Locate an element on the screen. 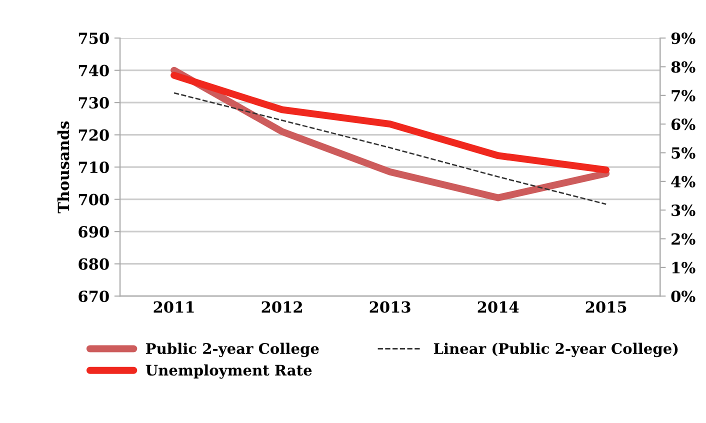 This screenshot has width=706, height=423. y2-tick-label: 7% is located at coordinates (684, 96).